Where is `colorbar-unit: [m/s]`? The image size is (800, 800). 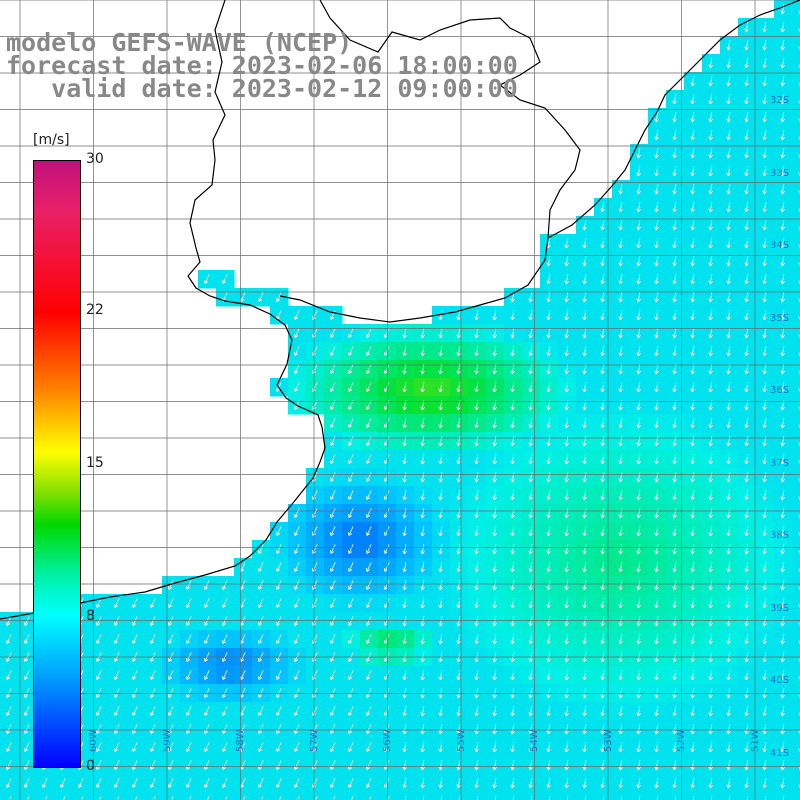 colorbar-unit: [m/s] is located at coordinates (51, 140).